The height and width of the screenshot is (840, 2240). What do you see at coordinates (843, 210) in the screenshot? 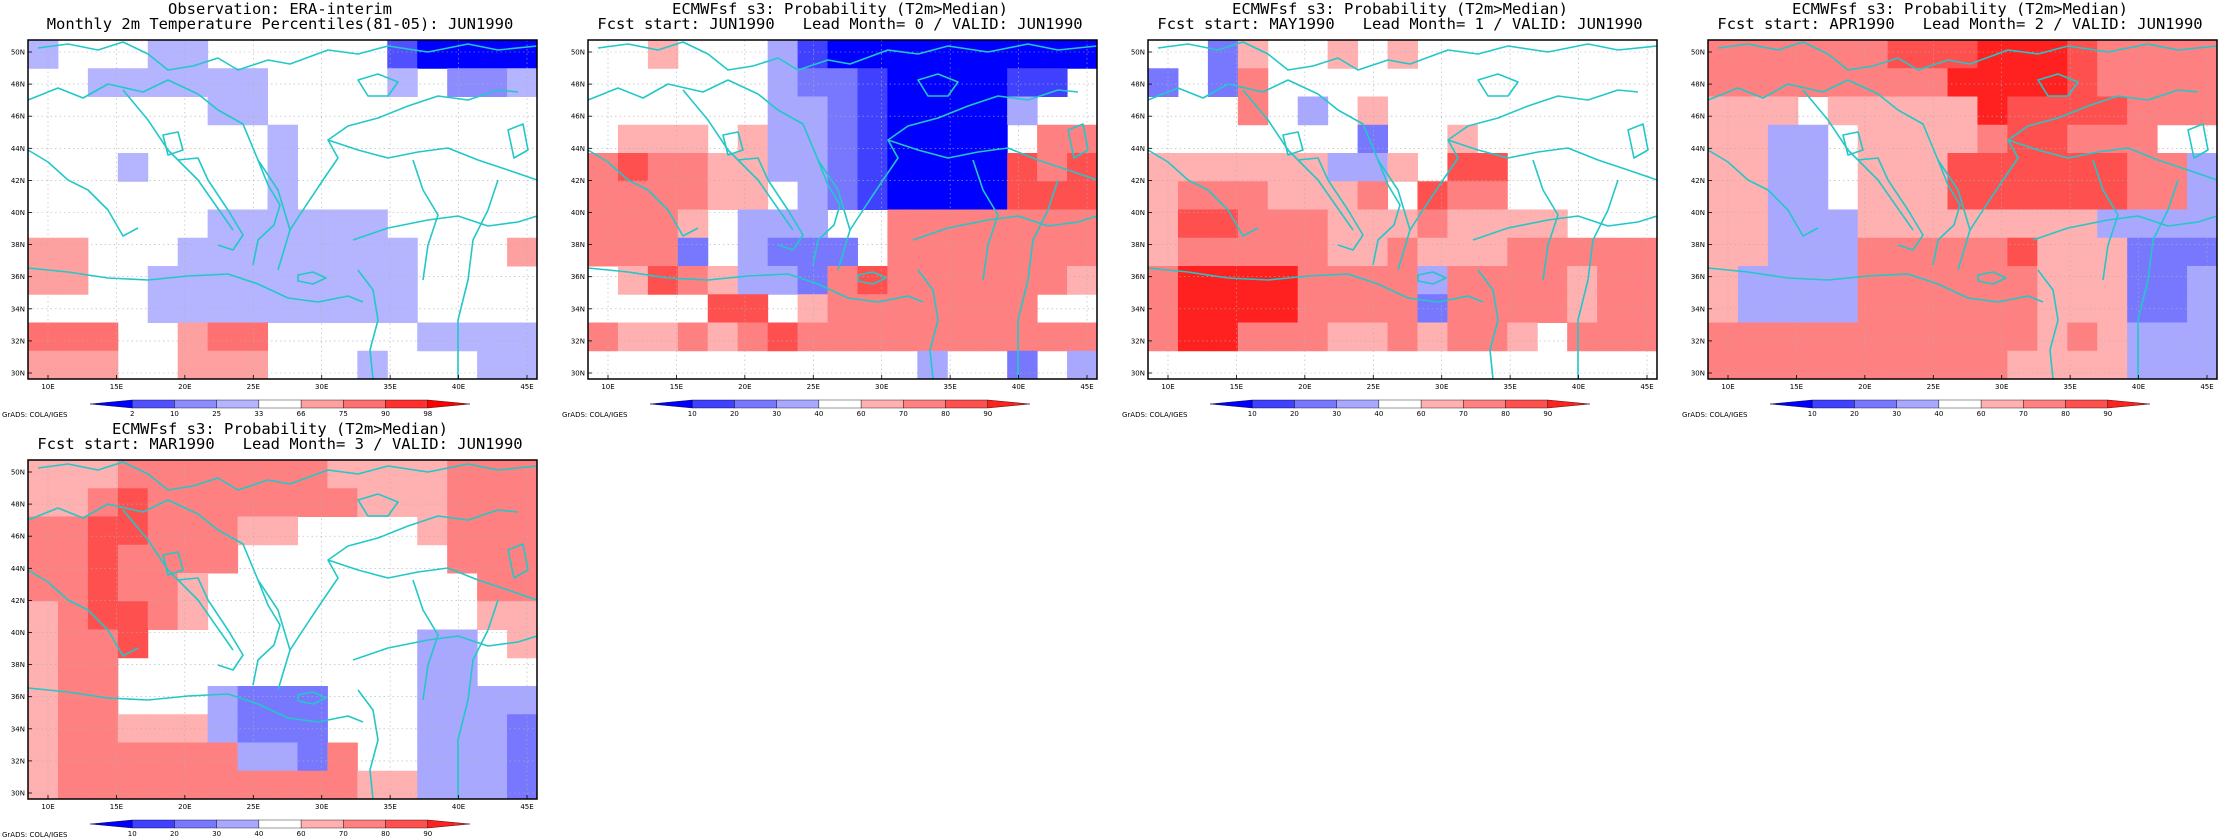
I see `probability-grid` at bounding box center [843, 210].